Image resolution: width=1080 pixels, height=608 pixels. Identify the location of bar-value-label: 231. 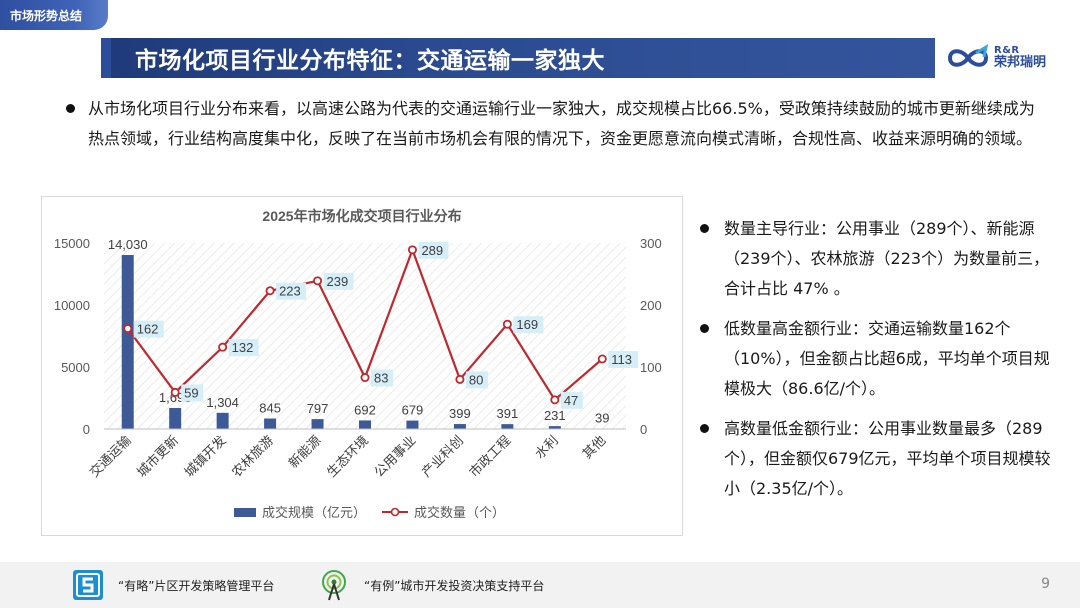
(555, 415).